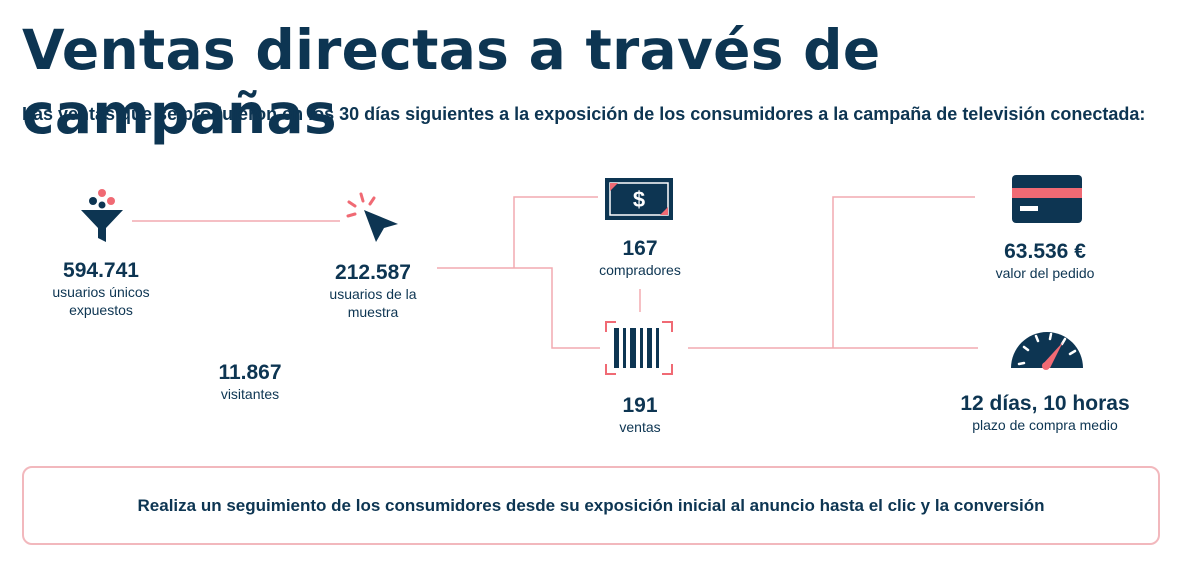  I want to click on stat-sample-value: 212.587, so click(373, 272).